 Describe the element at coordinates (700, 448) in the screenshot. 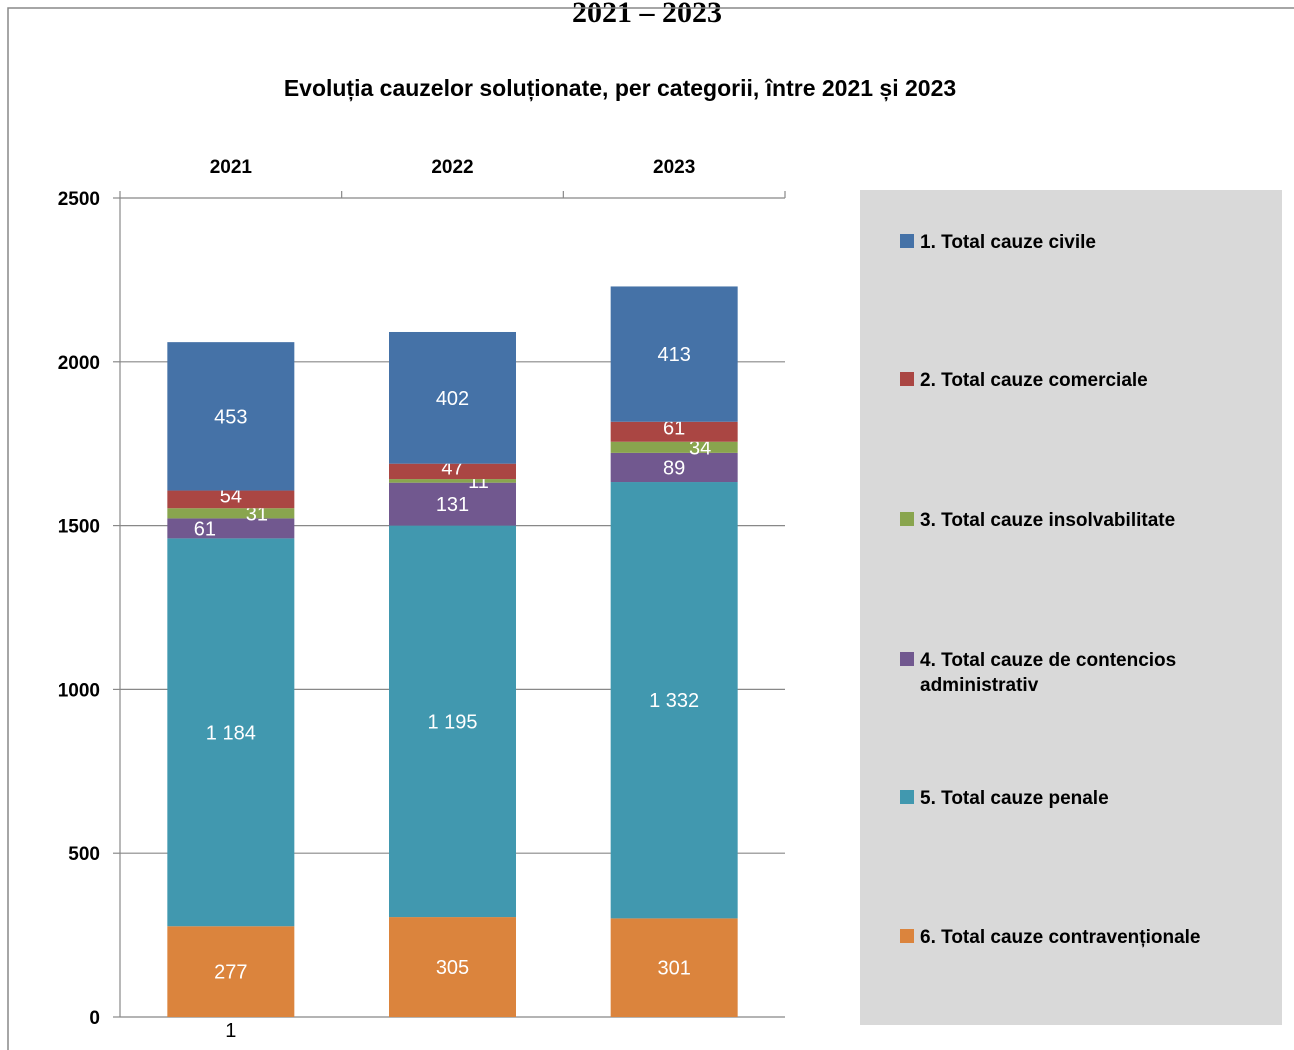

I see `data-label: 34` at that location.